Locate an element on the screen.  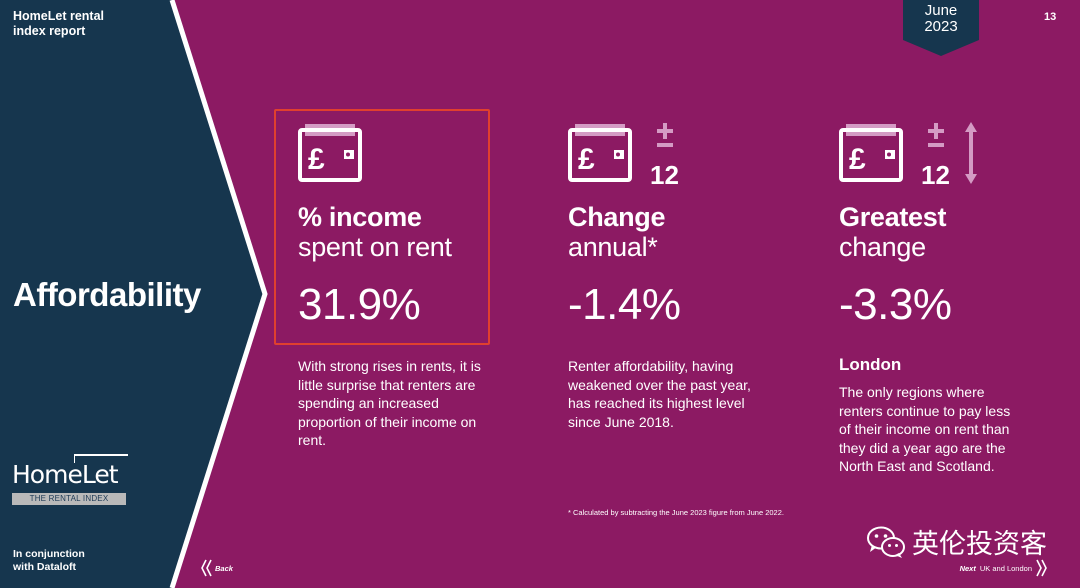
logo-subtitle: THE RENTAL INDEX is located at coordinates (69, 499).